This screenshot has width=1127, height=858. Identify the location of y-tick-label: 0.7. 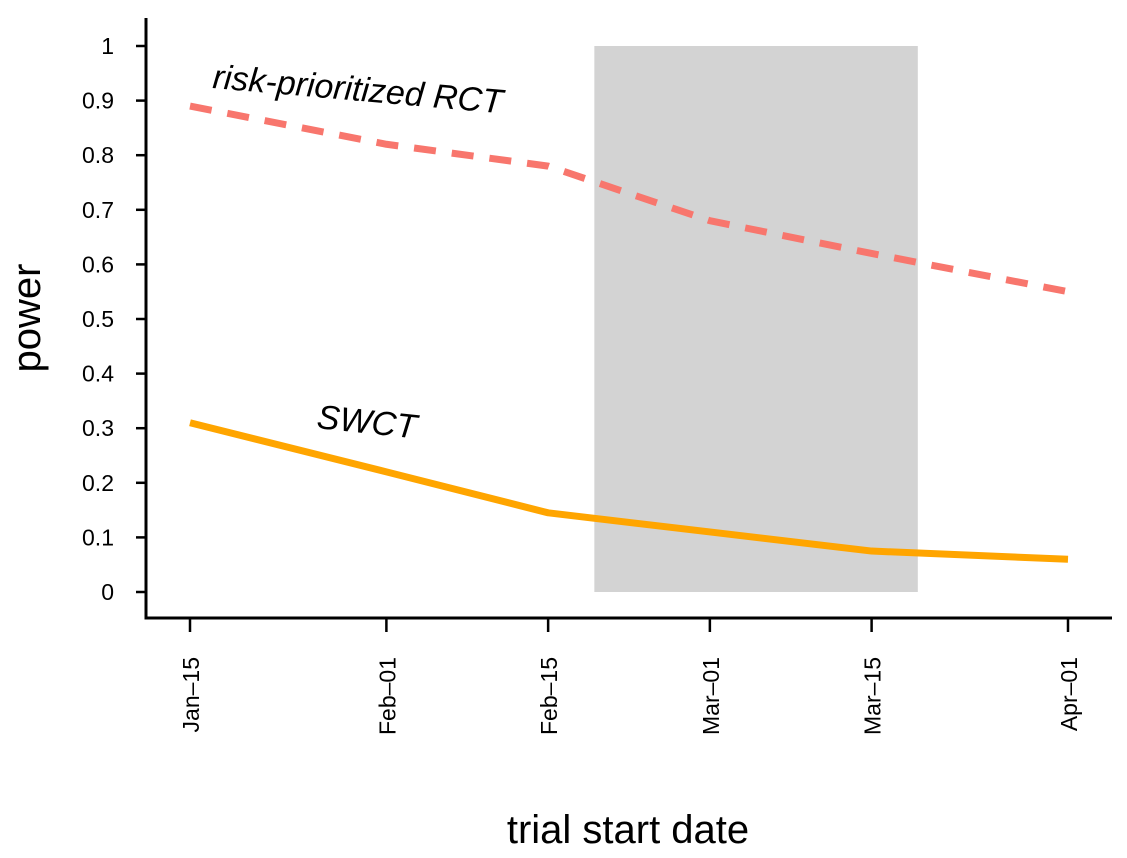
(98, 210).